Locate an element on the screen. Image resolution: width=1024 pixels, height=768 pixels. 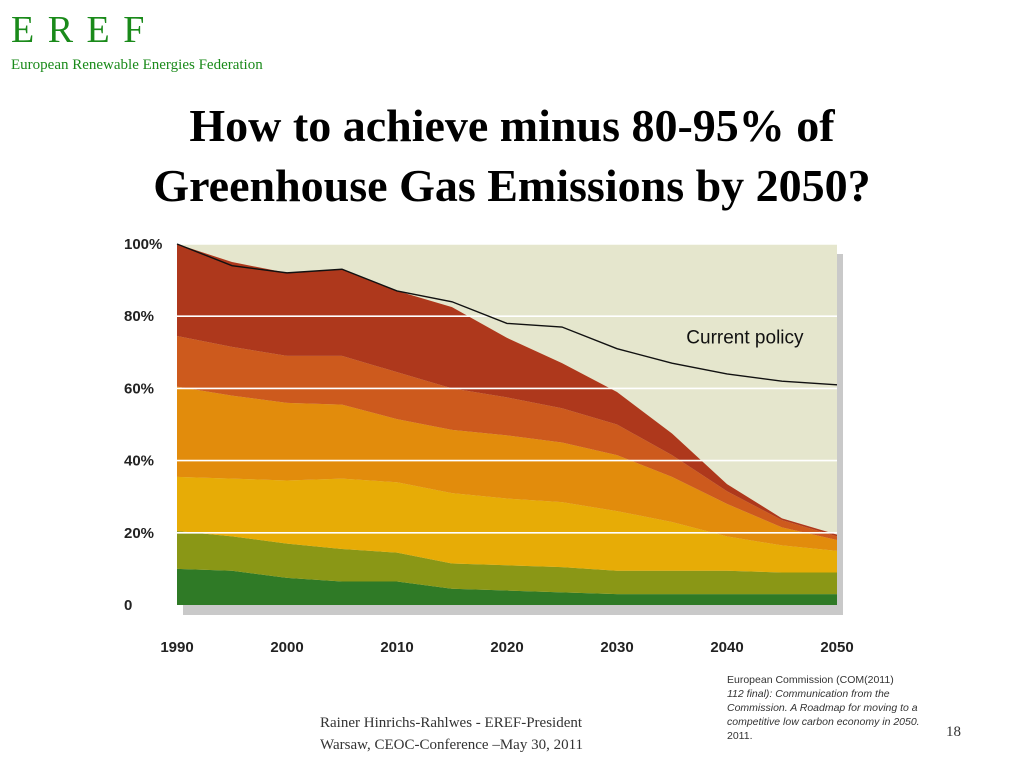
source-line-1: European Commission (COM(2011) is located at coordinates (810, 680).